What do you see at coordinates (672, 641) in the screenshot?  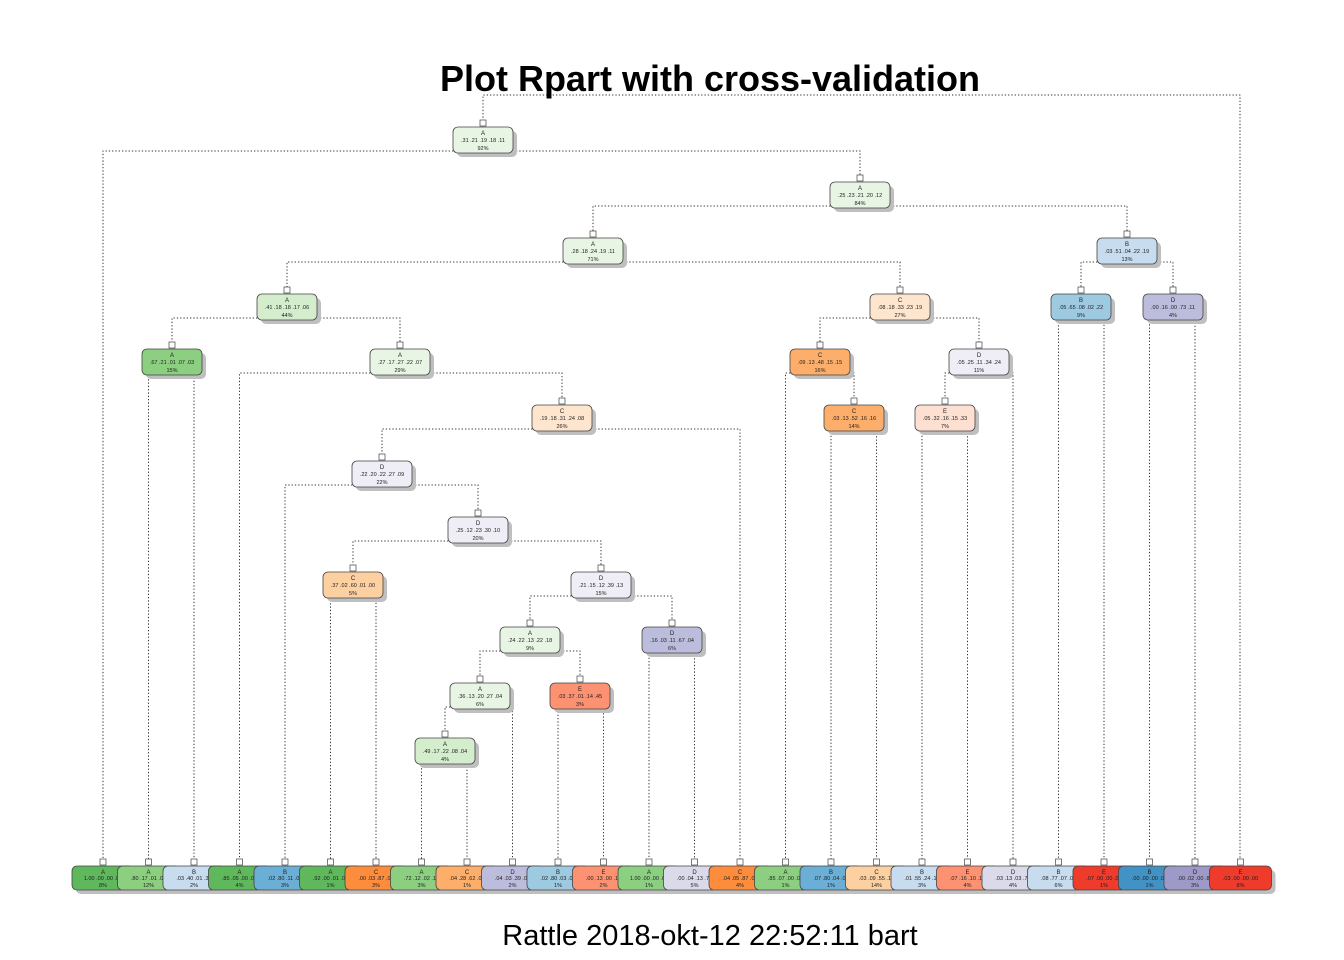 I see `node-probabilities: .16 .03 .11 .67 .04` at bounding box center [672, 641].